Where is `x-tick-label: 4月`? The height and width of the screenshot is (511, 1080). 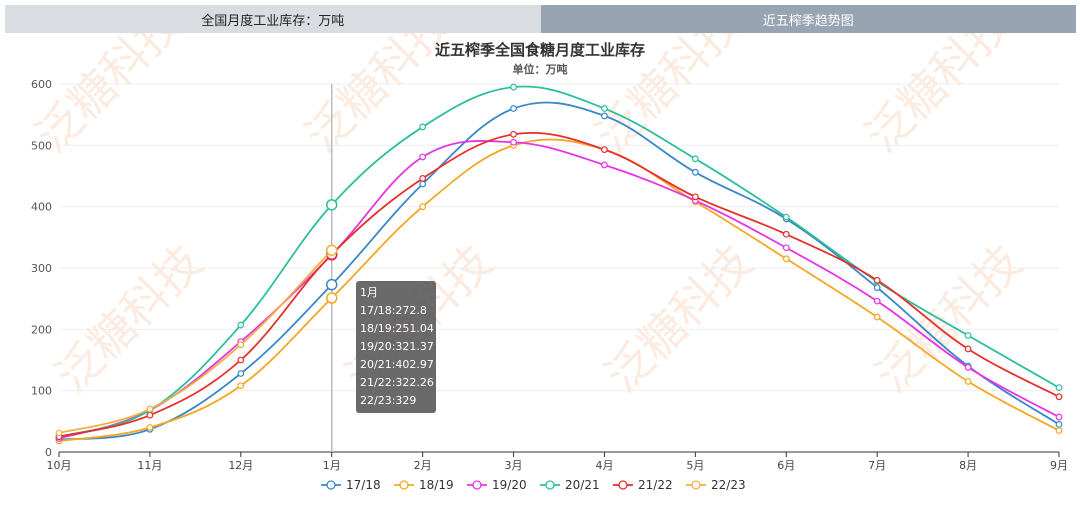 x-tick-label: 4月 is located at coordinates (604, 465).